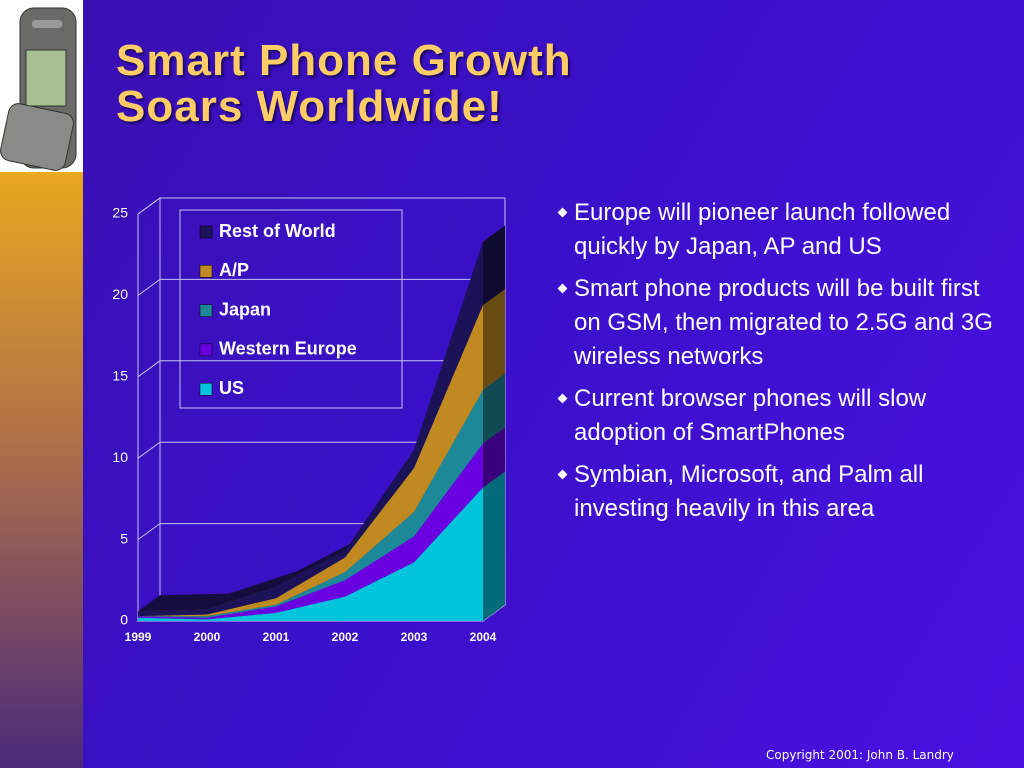 Image resolution: width=1024 pixels, height=768 pixels. I want to click on legend-label: Western Europe, so click(288, 349).